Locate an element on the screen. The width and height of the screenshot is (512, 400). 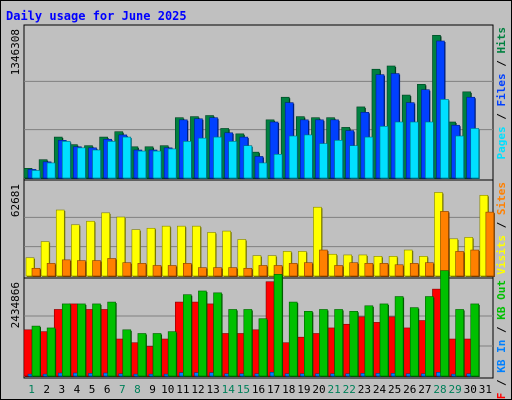
x-tick-label: 13 is located at coordinates (212, 389).